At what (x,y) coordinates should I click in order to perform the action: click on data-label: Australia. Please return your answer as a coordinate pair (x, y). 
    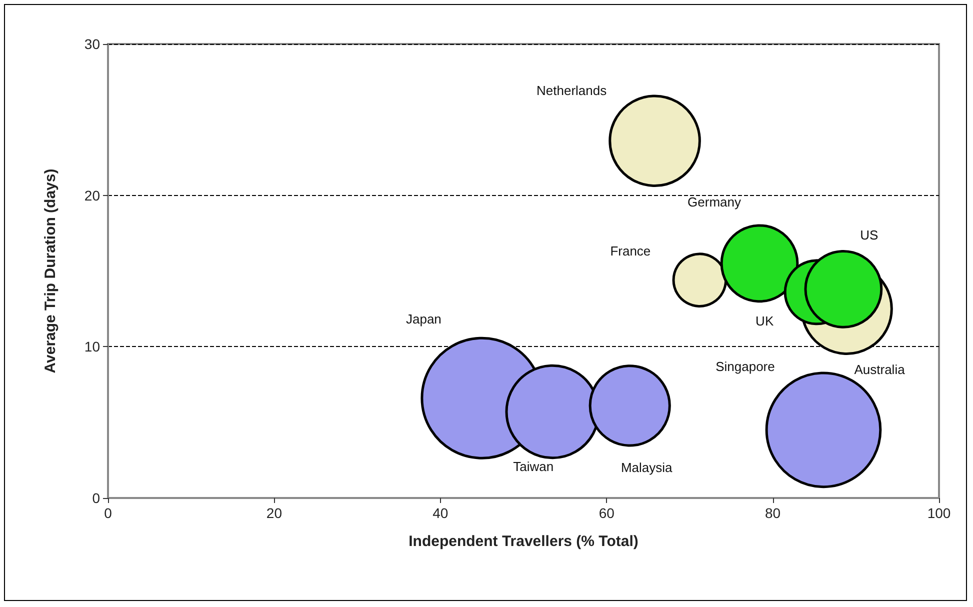
    Looking at the image, I should click on (880, 370).